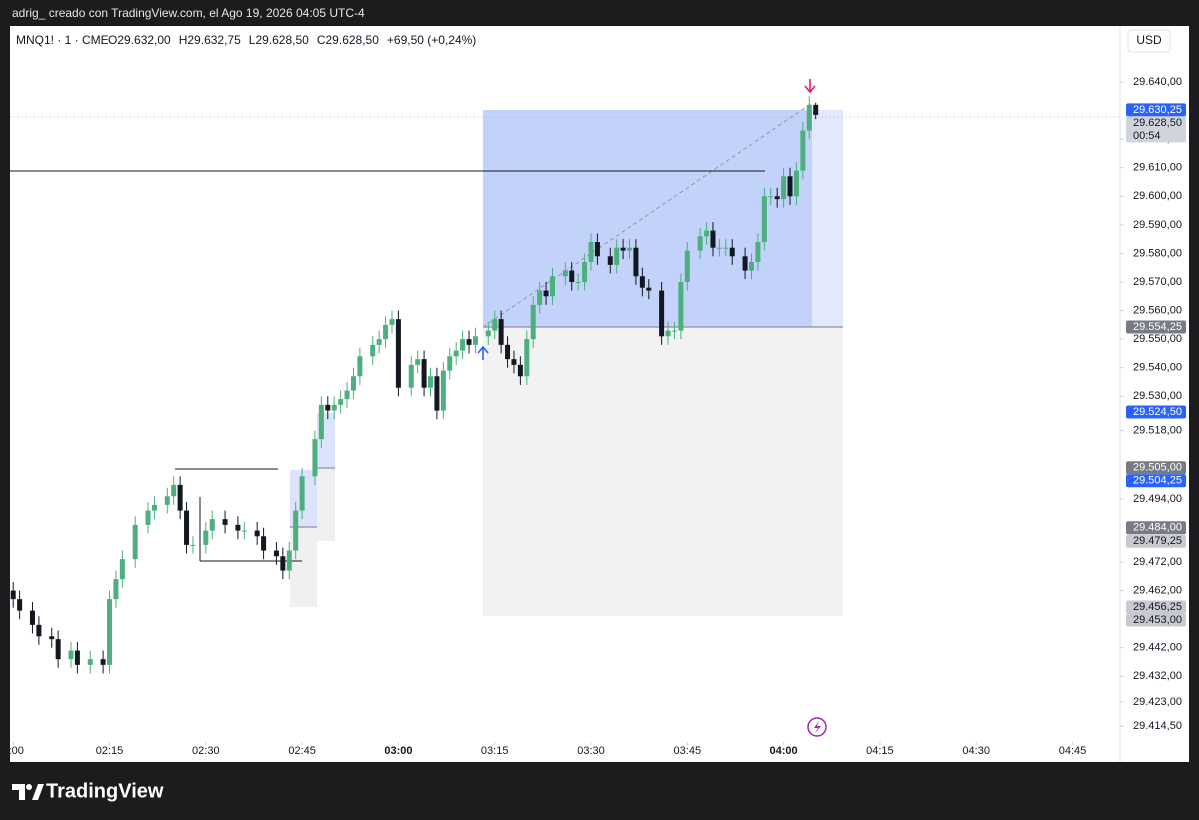 This screenshot has height=820, width=1199. What do you see at coordinates (139, 40) in the screenshot?
I see `ohlc-value: O29.632,00` at bounding box center [139, 40].